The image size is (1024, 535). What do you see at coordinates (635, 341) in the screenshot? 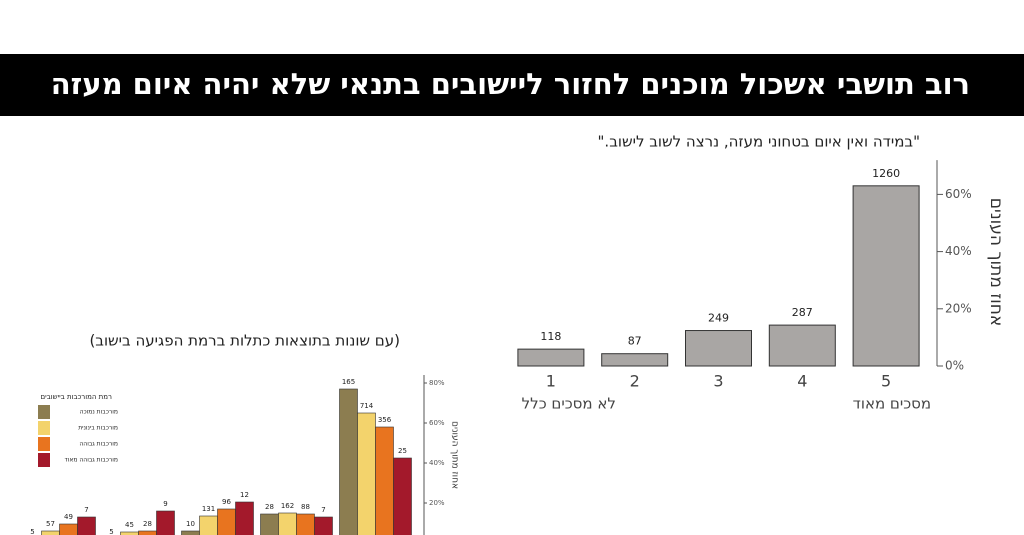
I see `bar-count-label: 87` at bounding box center [635, 341].